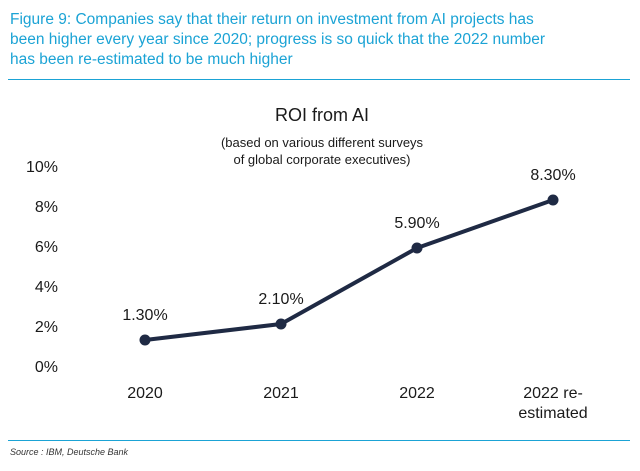 The image size is (640, 471). What do you see at coordinates (357, 403) in the screenshot?
I see `x-axis: 2020 2021 2022 2022 re-estimated` at bounding box center [357, 403].